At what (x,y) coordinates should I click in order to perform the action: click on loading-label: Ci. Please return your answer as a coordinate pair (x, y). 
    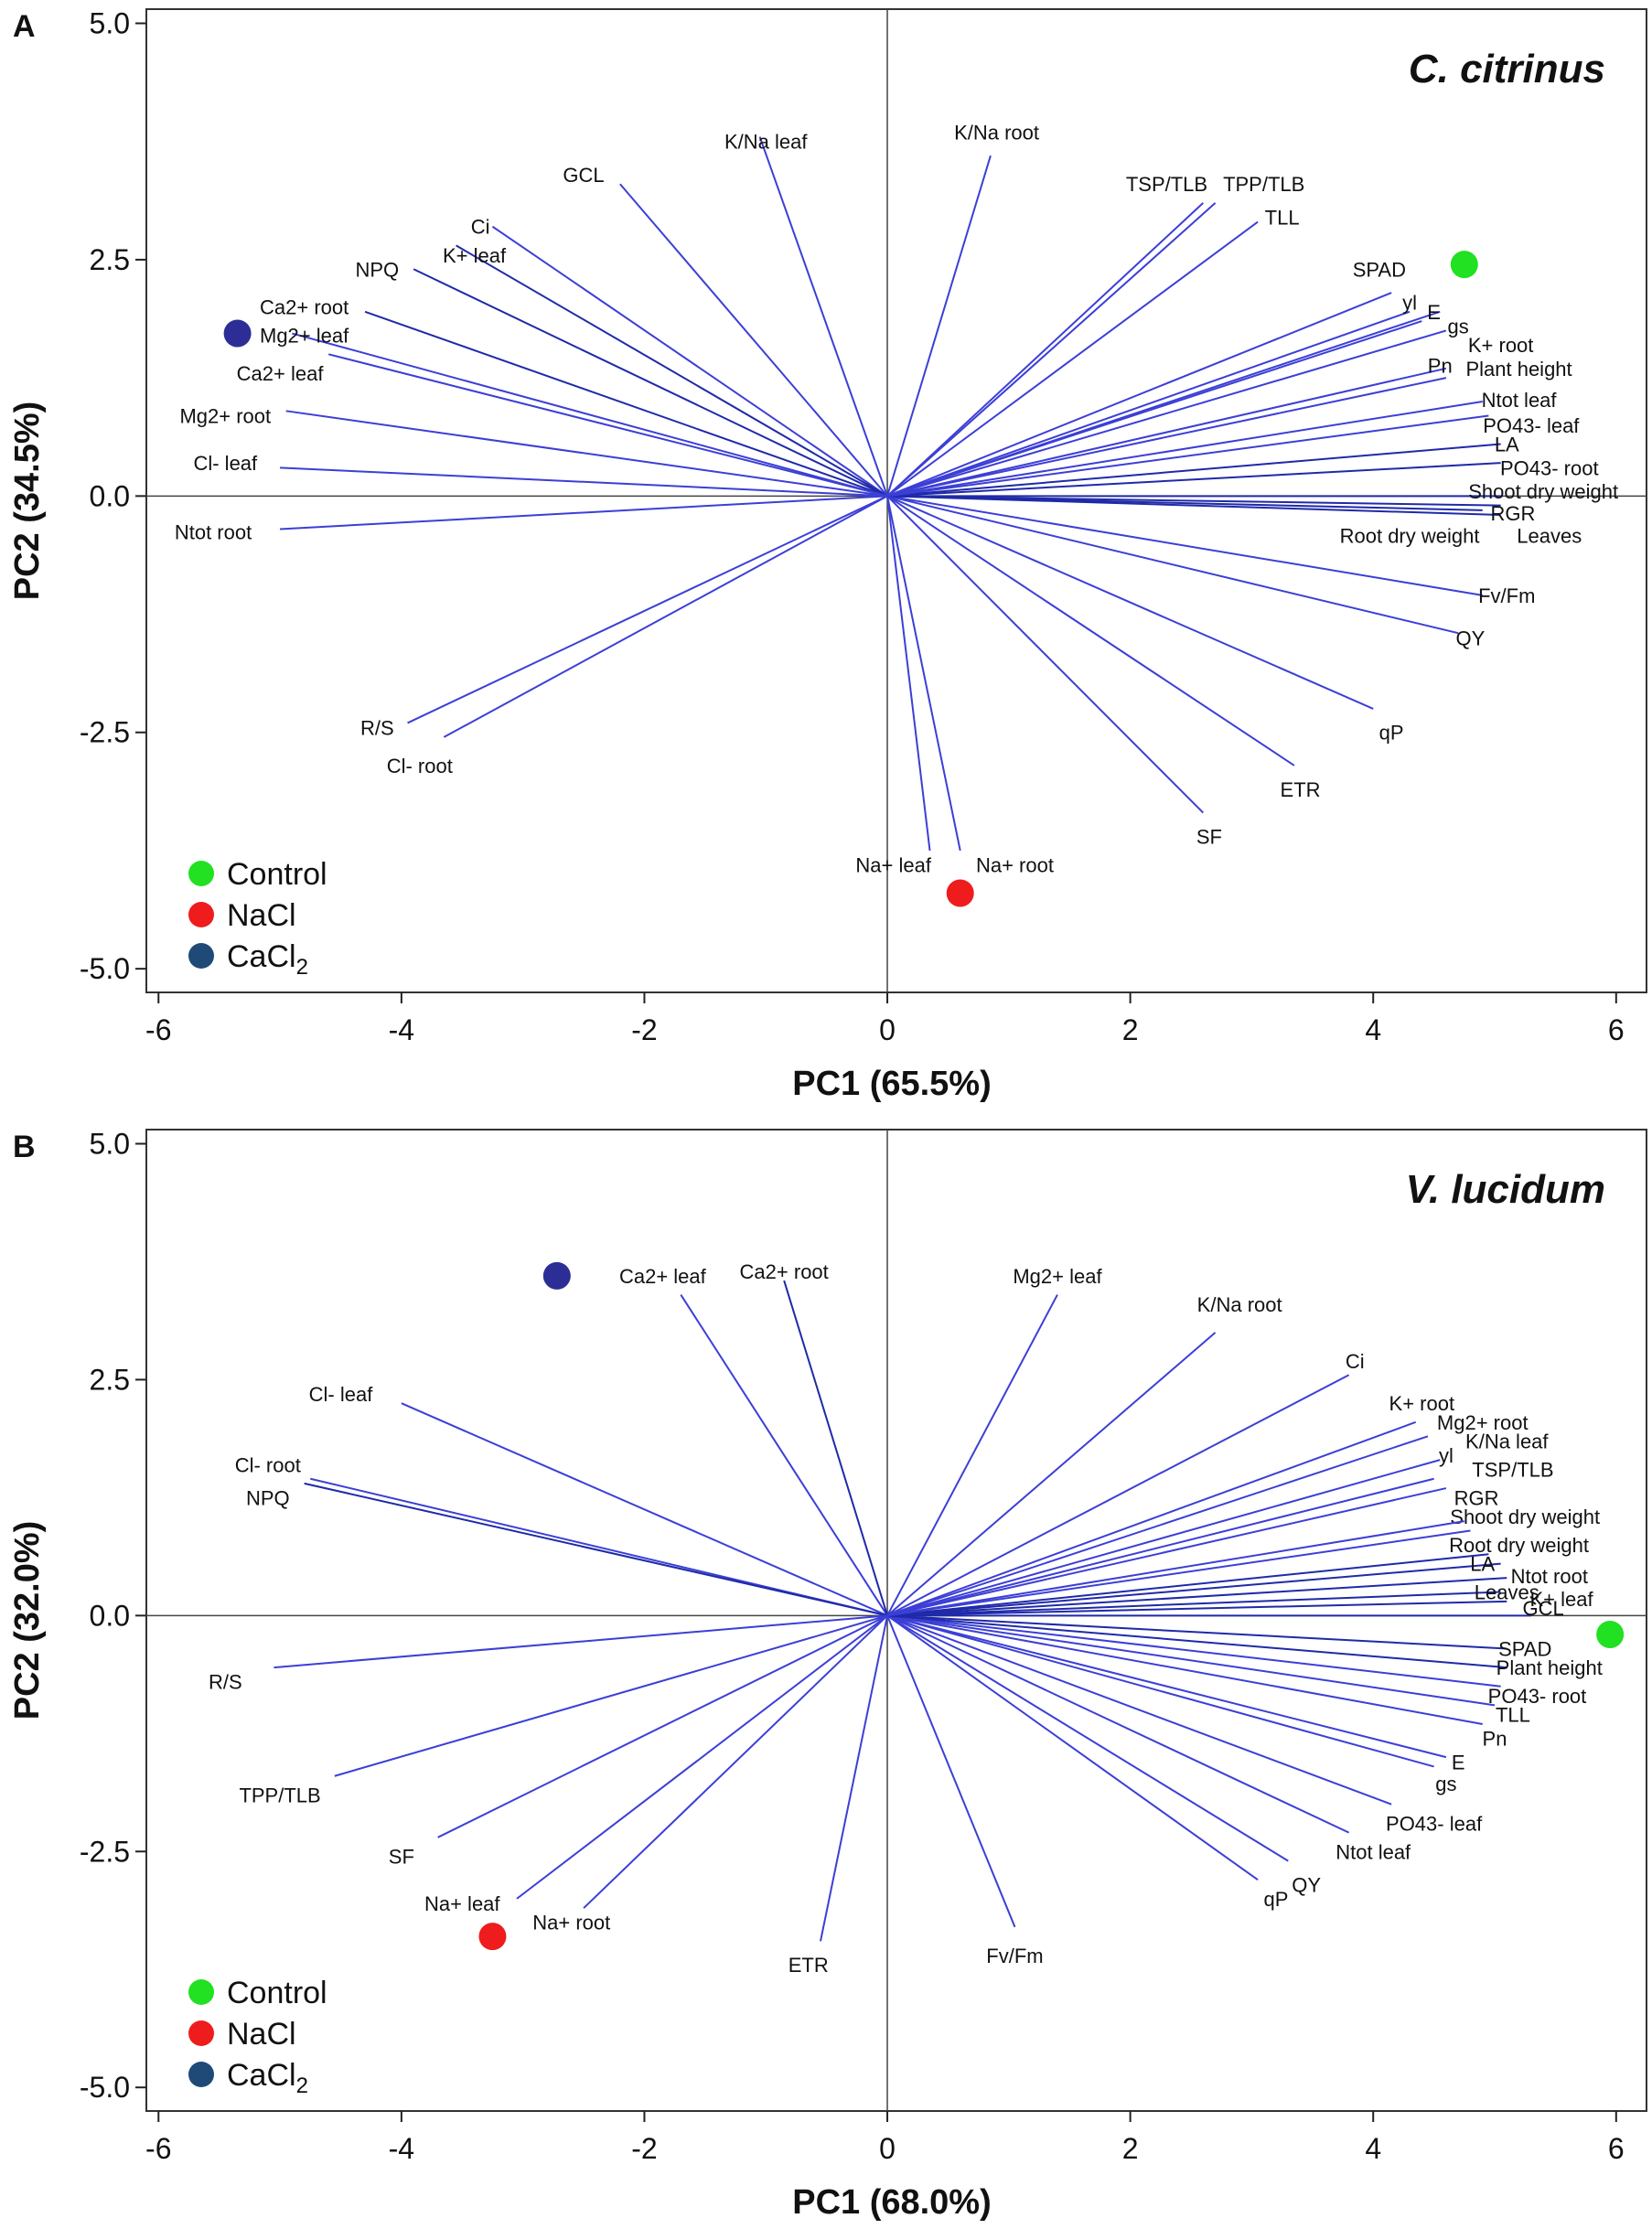
    Looking at the image, I should click on (480, 227).